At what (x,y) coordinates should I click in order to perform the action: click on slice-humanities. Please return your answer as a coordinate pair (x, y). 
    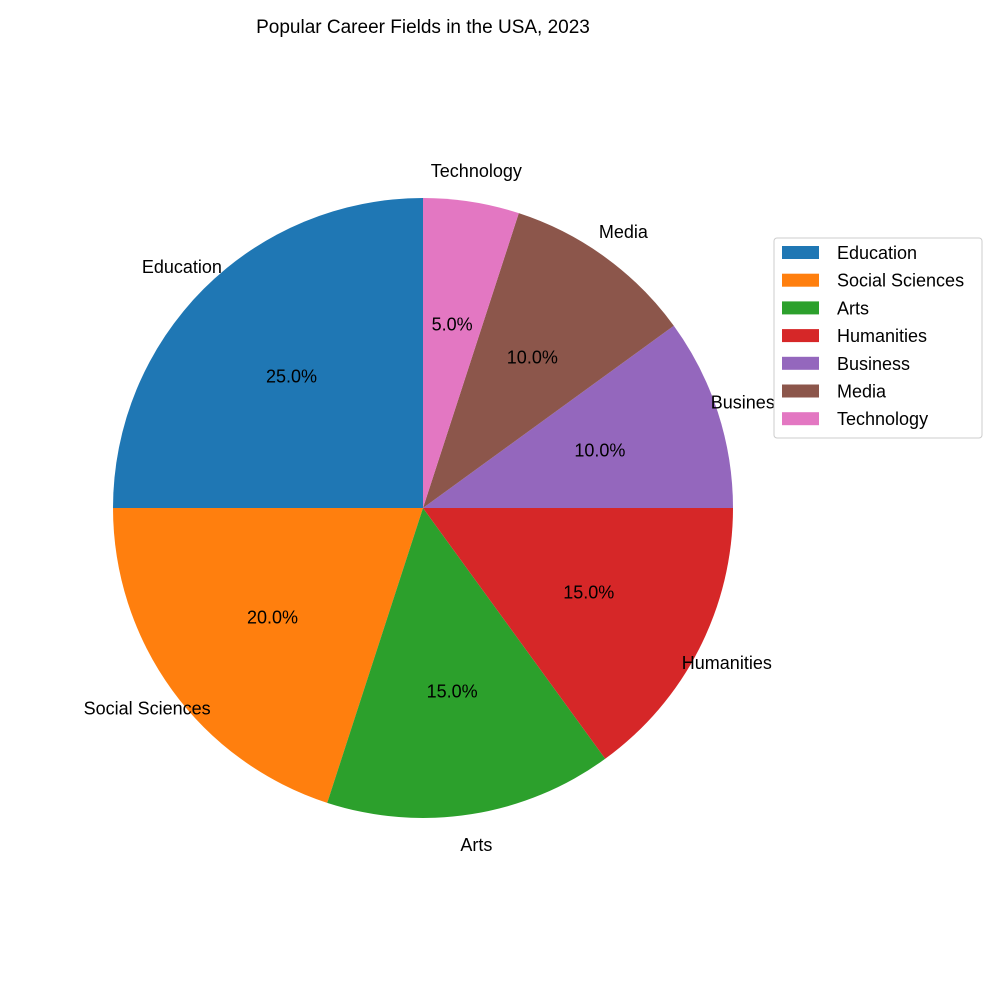
    Looking at the image, I should click on (578, 633).